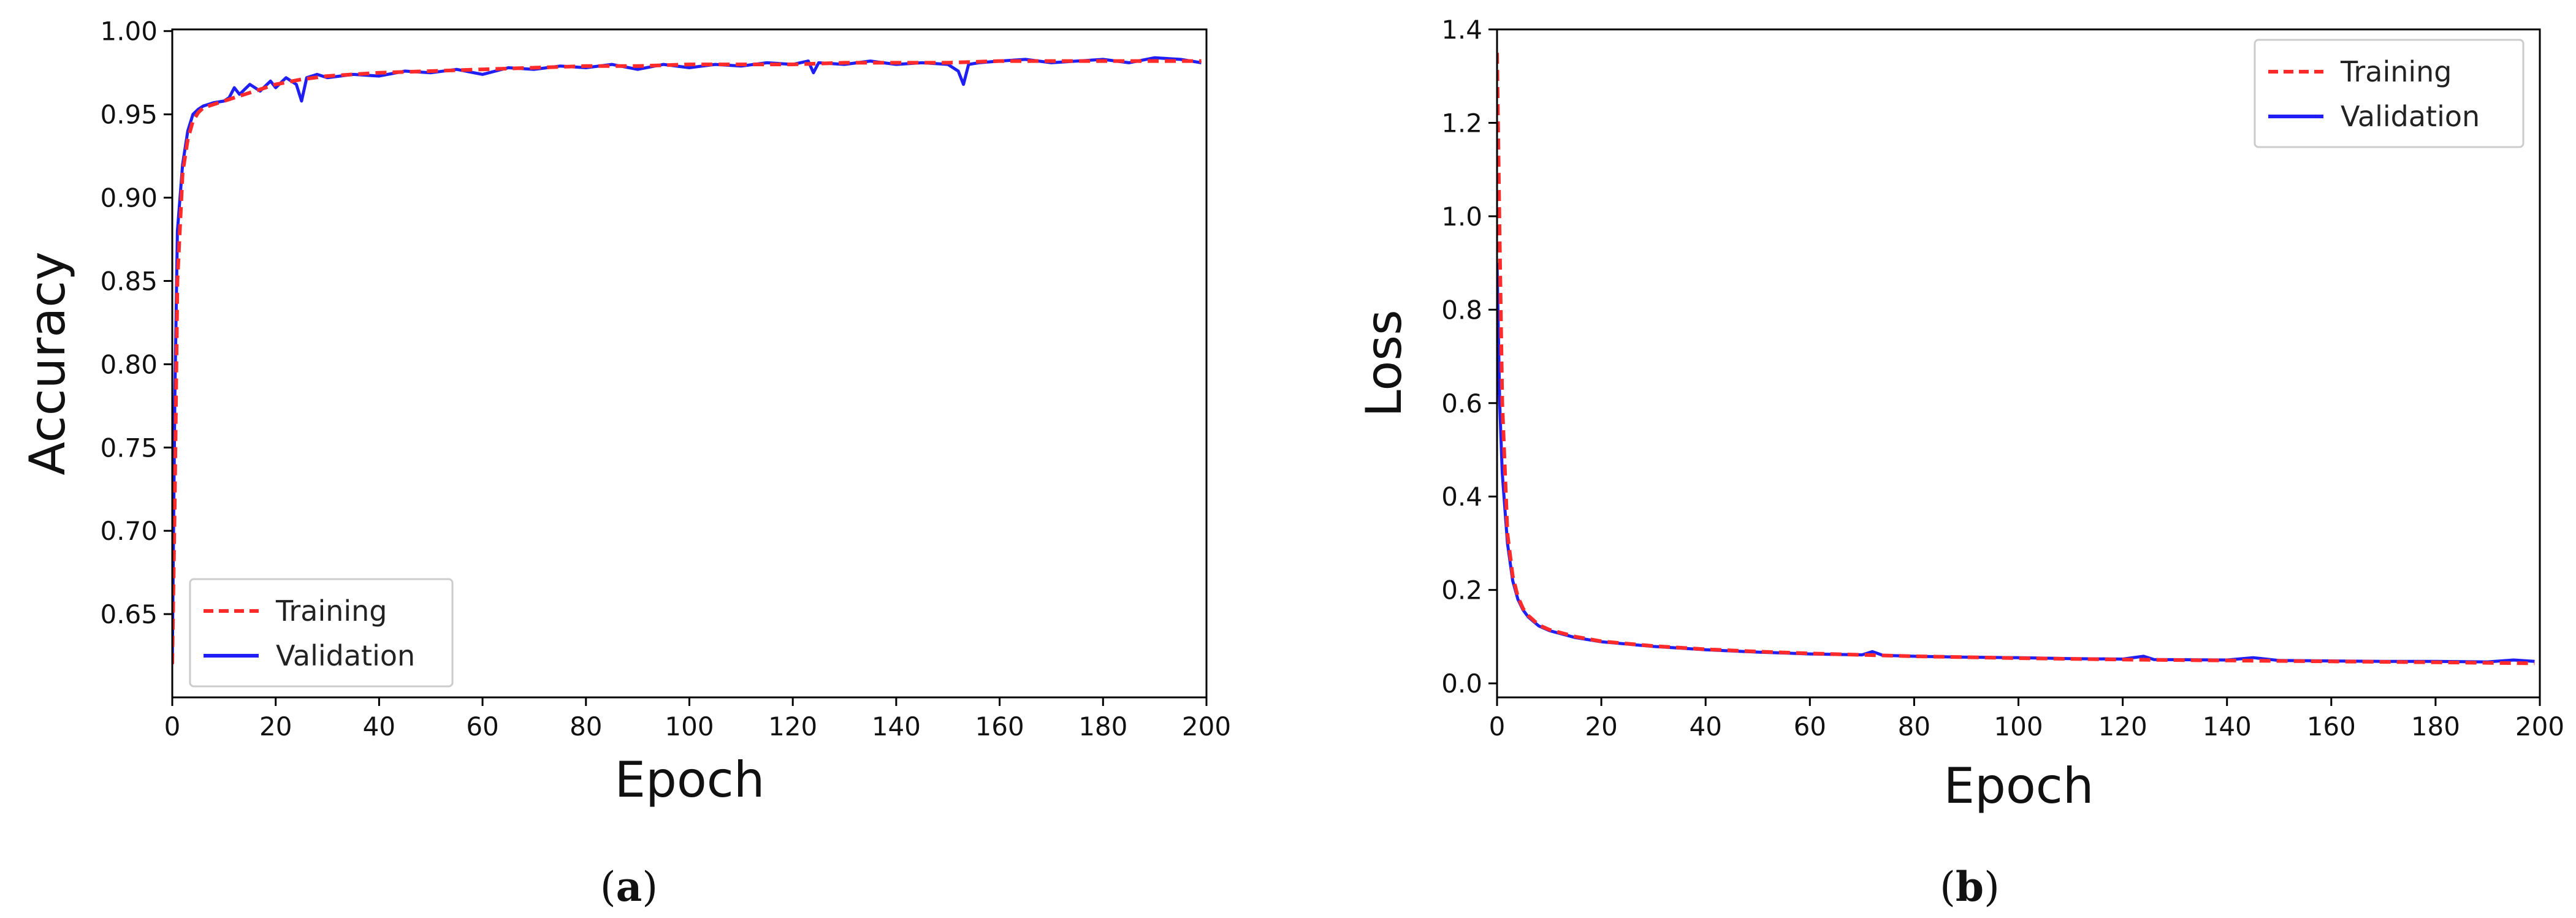 This screenshot has width=2576, height=918. I want to click on loss-legend-training-label: Training, so click(2396, 71).